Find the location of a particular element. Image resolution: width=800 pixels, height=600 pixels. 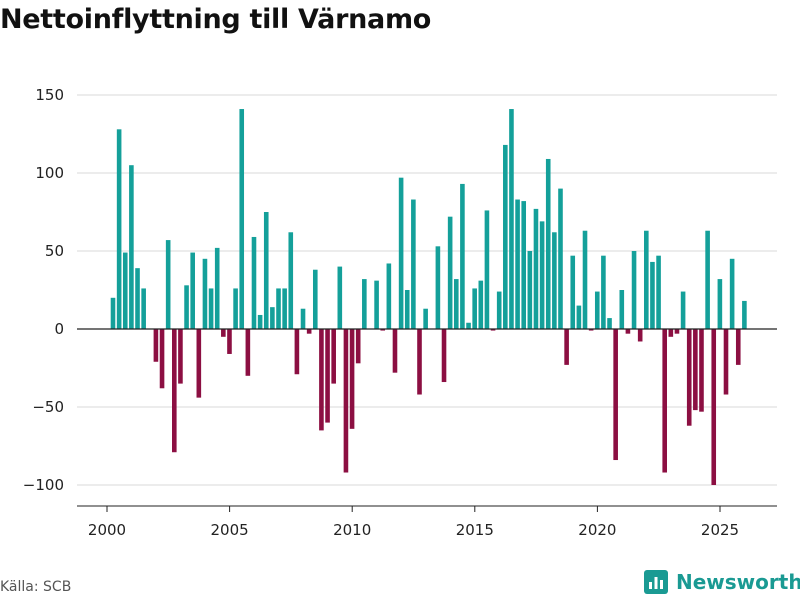

x-tick-label: 2015 is located at coordinates (475, 530).